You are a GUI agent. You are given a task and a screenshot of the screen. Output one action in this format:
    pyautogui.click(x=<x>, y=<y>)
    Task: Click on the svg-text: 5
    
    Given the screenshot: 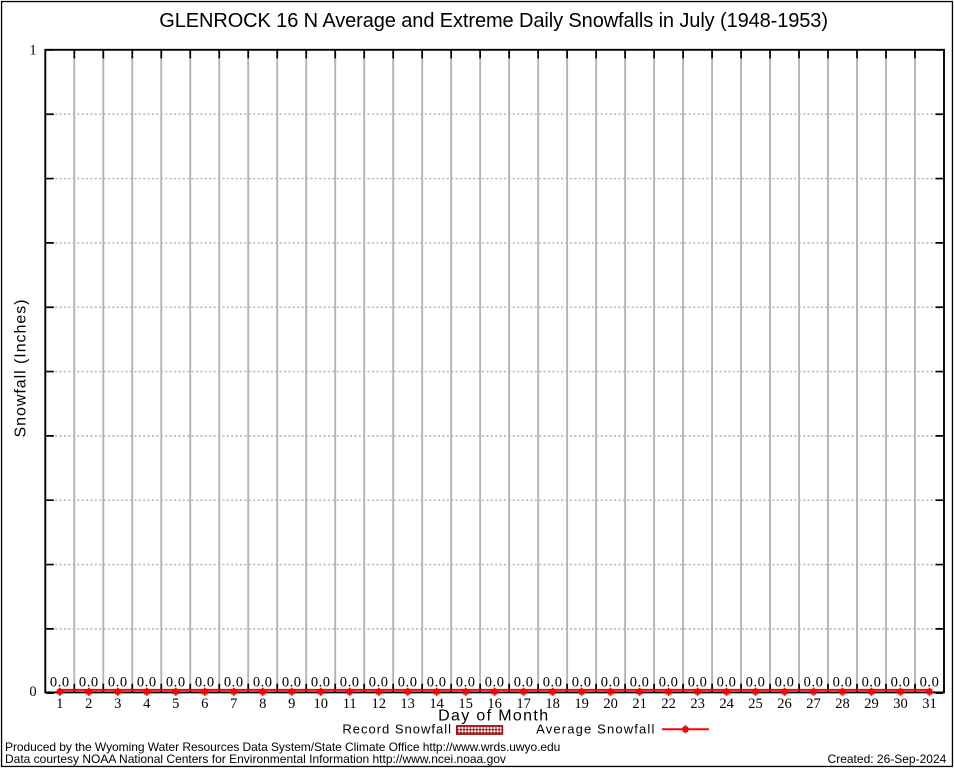 What is the action you would take?
    pyautogui.click(x=175, y=704)
    